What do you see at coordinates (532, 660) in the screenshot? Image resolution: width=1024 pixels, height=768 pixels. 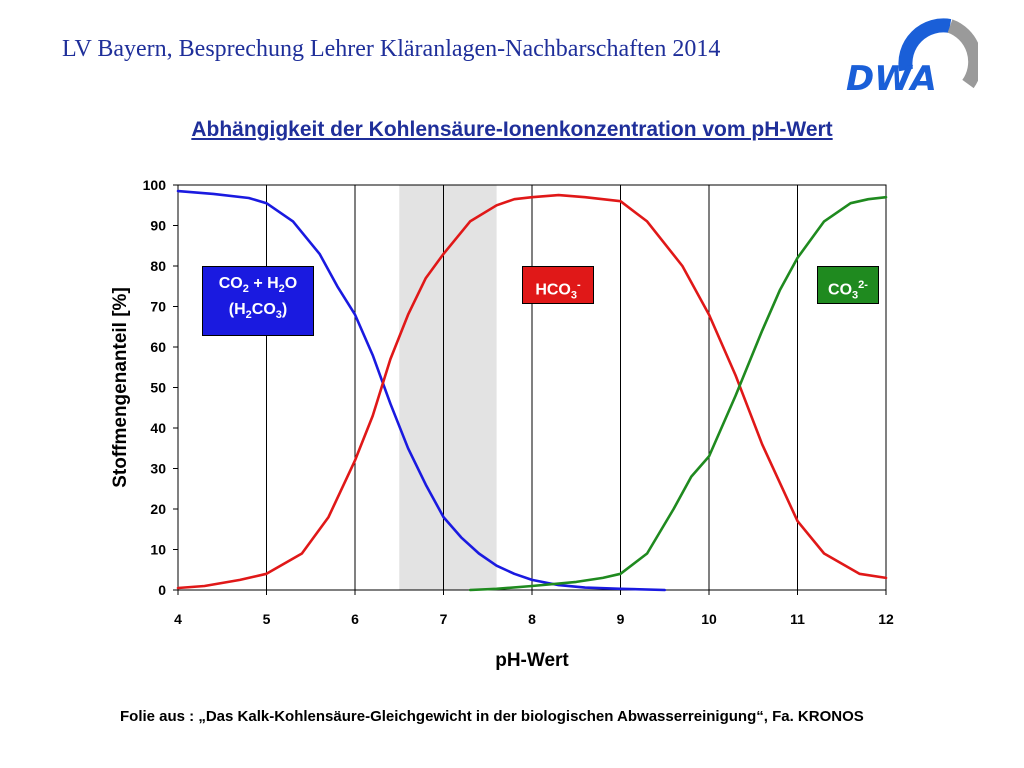 I see `x-axis-label: pH-Wert` at bounding box center [532, 660].